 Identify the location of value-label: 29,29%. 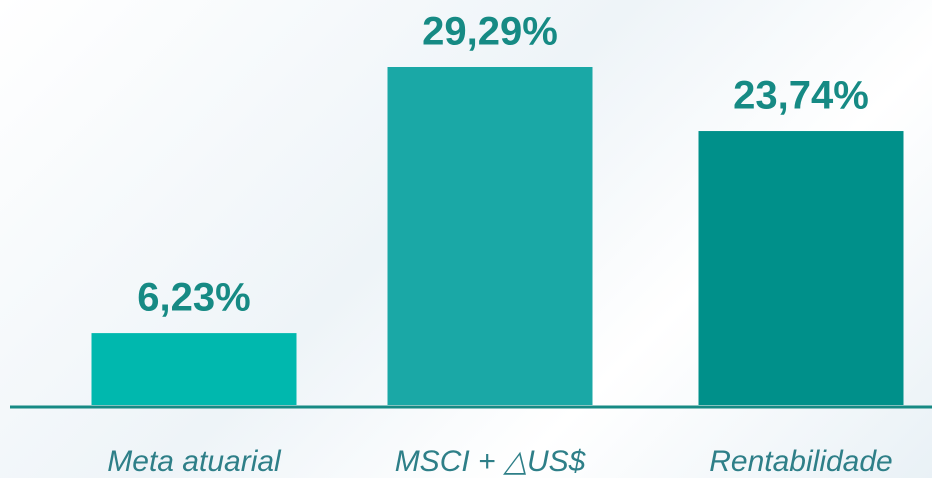
(490, 32).